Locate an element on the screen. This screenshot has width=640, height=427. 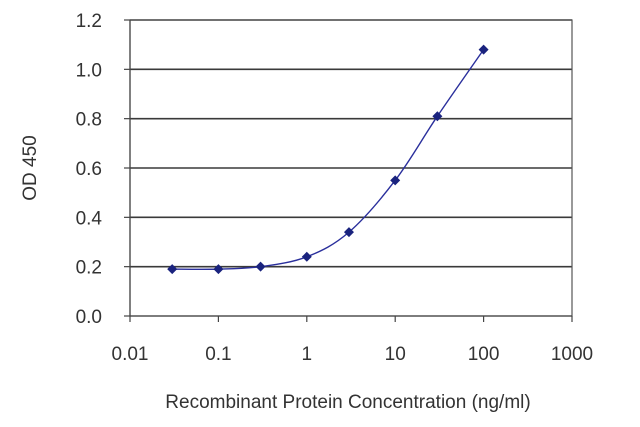
x-tick-label-4: 100 is located at coordinates (484, 354).